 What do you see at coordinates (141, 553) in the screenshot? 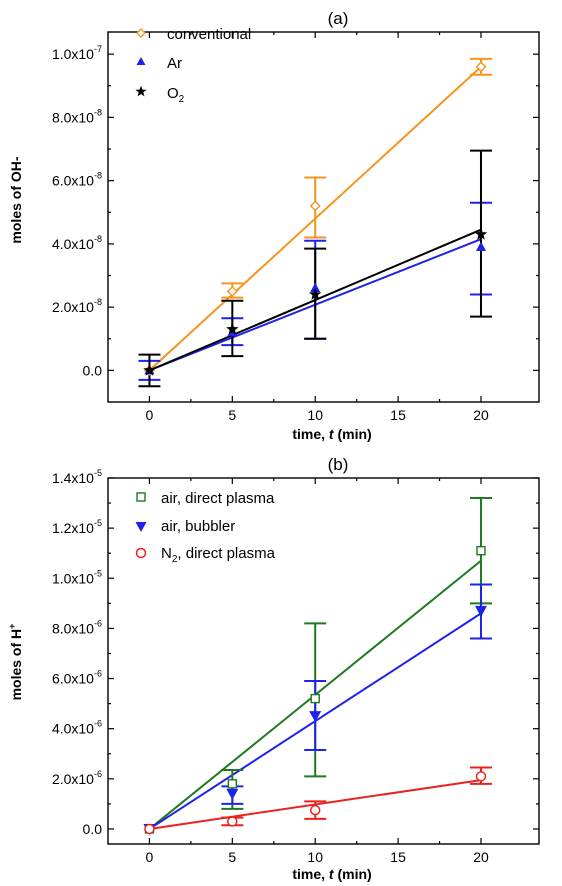
I see `legend-marker-n2-direct-plasma` at bounding box center [141, 553].